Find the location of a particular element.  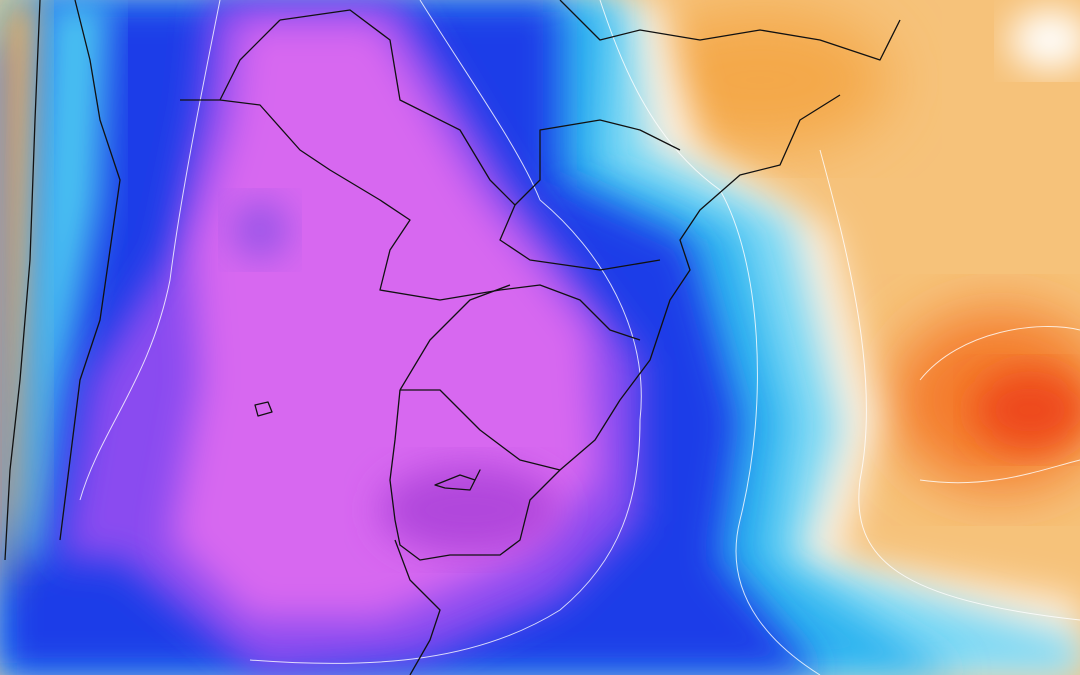

west-cyan-strip is located at coordinates (65, 280).